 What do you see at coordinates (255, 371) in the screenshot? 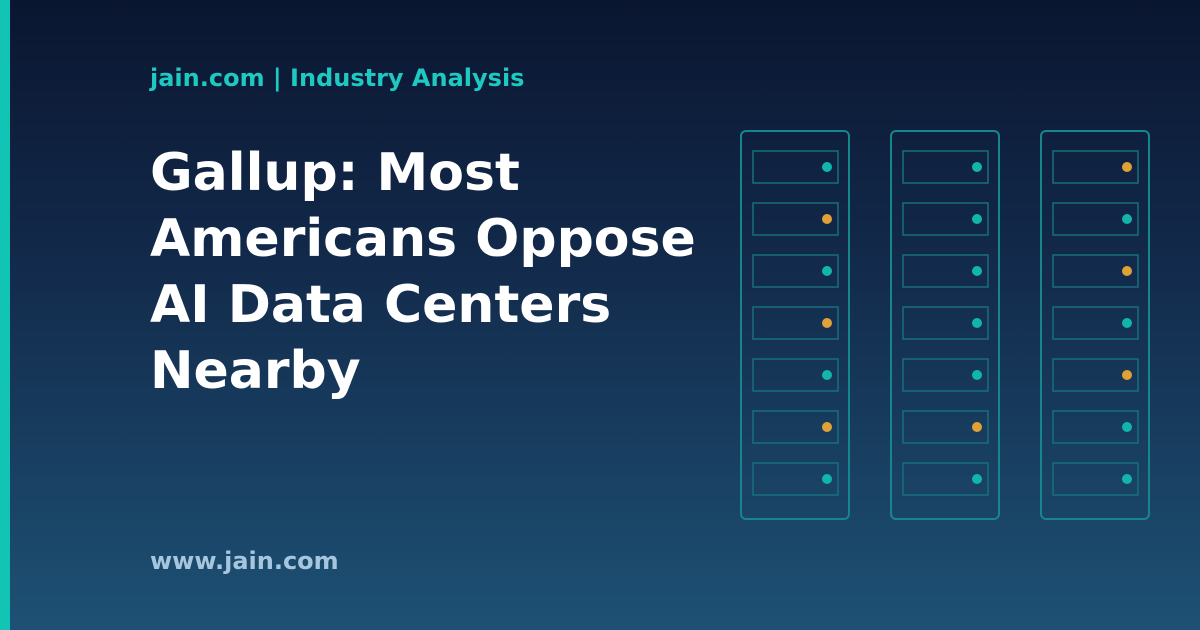
I see `title-line: Nearby` at bounding box center [255, 371].